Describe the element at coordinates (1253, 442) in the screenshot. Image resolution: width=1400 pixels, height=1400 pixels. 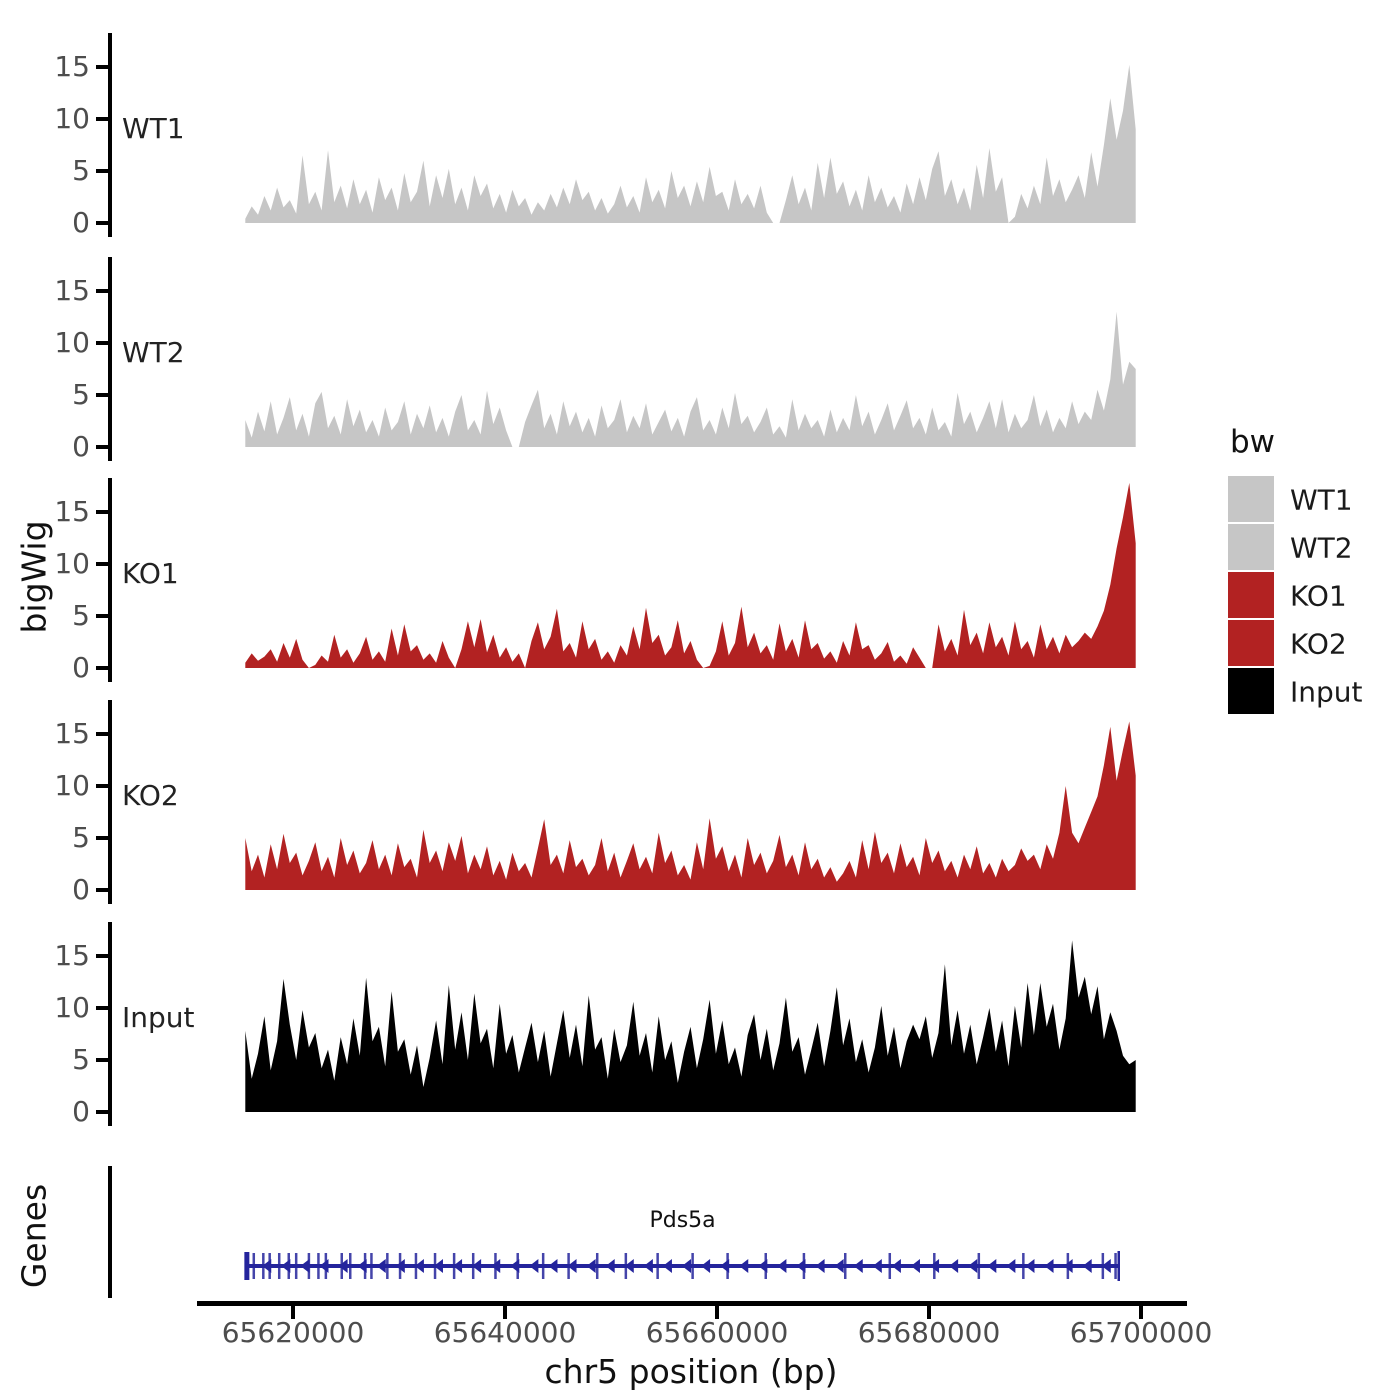
I see `legend-title: bw` at that location.